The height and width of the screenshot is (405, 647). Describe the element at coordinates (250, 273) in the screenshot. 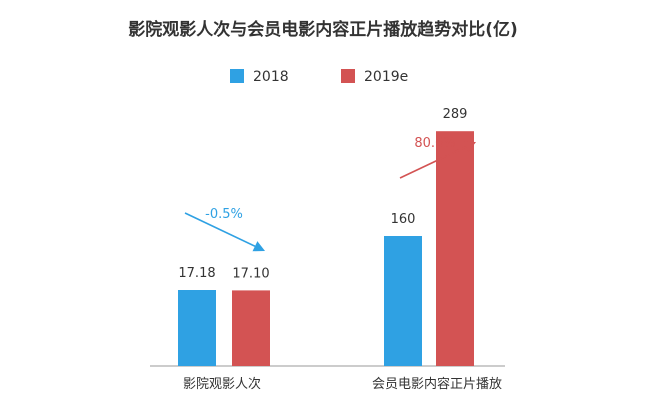

I see `data-label-1-2019e: 17.10` at that location.